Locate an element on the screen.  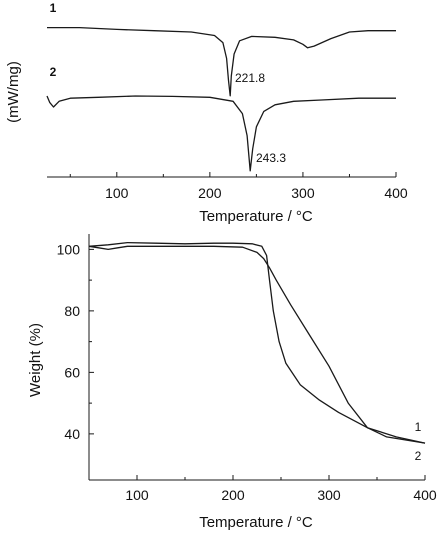
dsc-series-1-line is located at coordinates (221, 61).